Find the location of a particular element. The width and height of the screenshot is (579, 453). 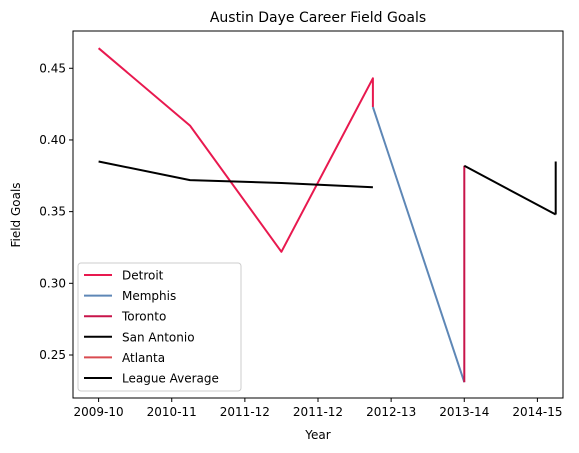

y-tick-label: 0.35 is located at coordinates (52, 212).